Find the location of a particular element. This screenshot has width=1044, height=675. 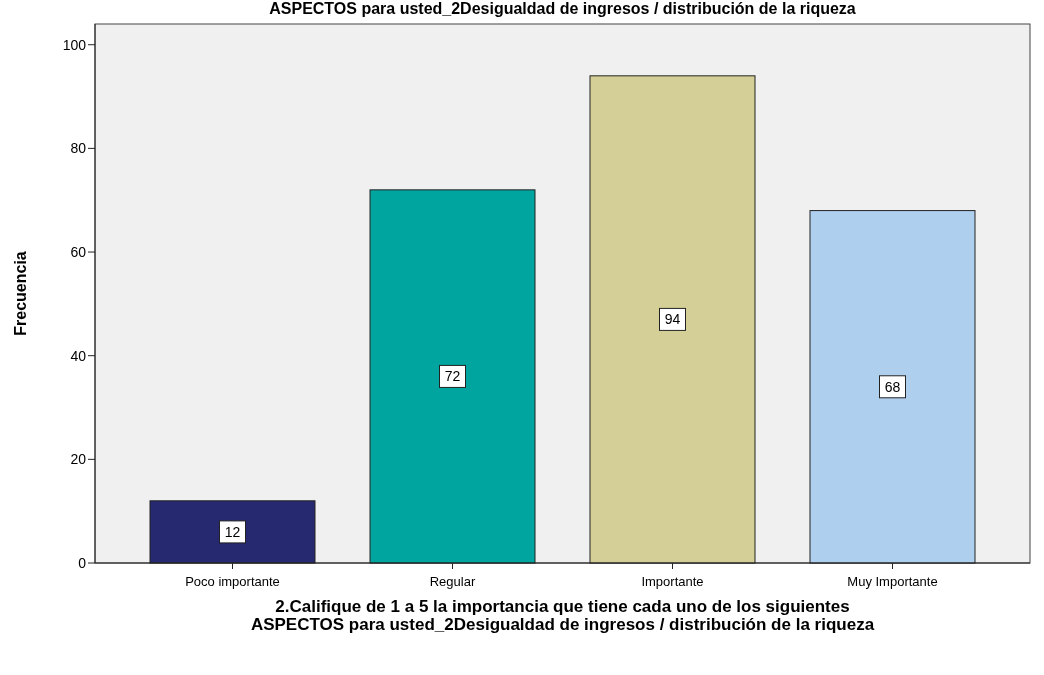

x-axis-title: 2.Califique de 1 a 5 la importancia que tiene cada uno de los siguientes ASPECTOS para usted_2Desigualdad de ingresos / distribución de la riqueza is located at coordinates (562, 615).